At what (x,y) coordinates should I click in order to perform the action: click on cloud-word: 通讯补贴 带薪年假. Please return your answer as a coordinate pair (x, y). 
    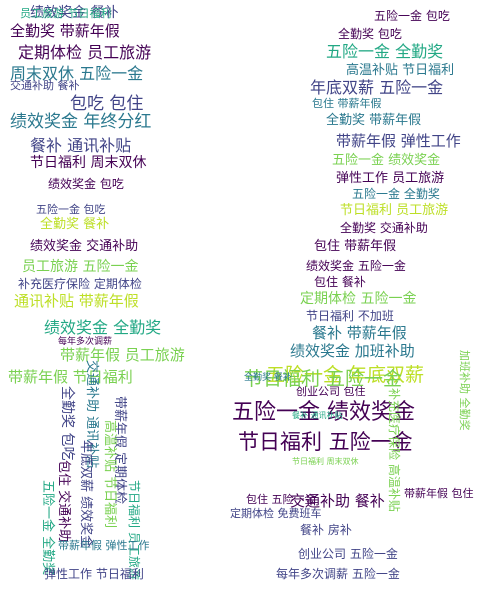
    Looking at the image, I should click on (76, 301).